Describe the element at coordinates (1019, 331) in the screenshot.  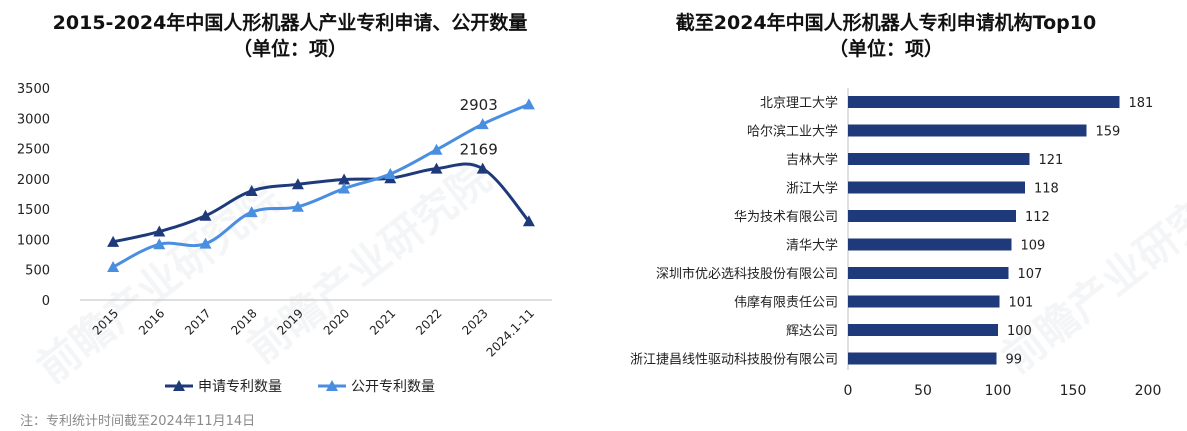
I see `data-label: 100` at that location.